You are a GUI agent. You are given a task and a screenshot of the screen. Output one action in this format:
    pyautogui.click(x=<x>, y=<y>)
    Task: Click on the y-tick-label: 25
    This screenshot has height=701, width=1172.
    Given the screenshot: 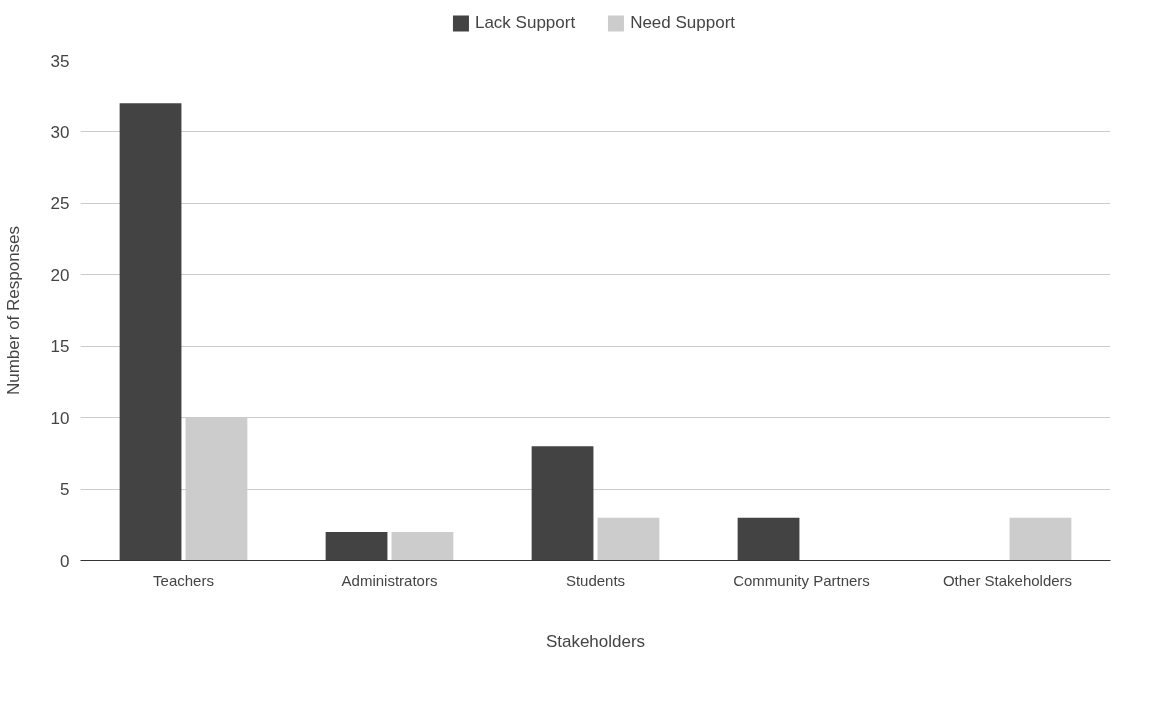 What is the action you would take?
    pyautogui.click(x=60, y=204)
    